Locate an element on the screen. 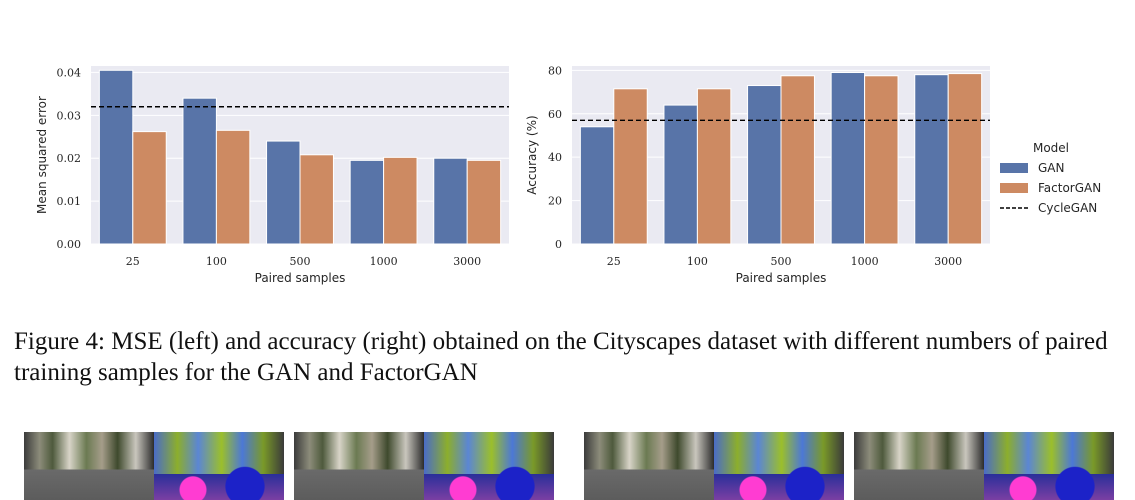  legend-title: Model is located at coordinates (1051, 148).